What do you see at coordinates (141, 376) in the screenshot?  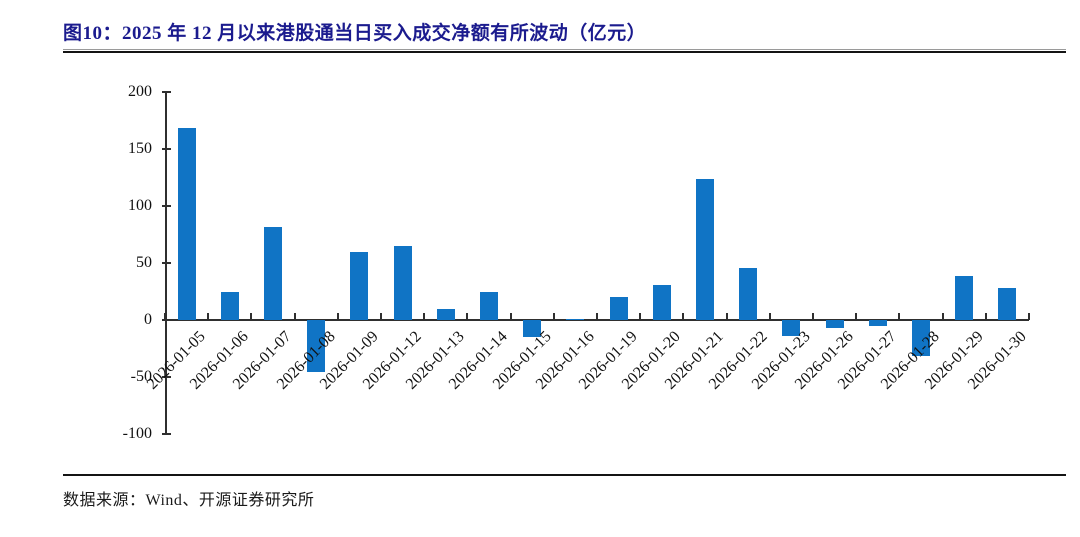 I see `y-axis-label: -50` at bounding box center [141, 376].